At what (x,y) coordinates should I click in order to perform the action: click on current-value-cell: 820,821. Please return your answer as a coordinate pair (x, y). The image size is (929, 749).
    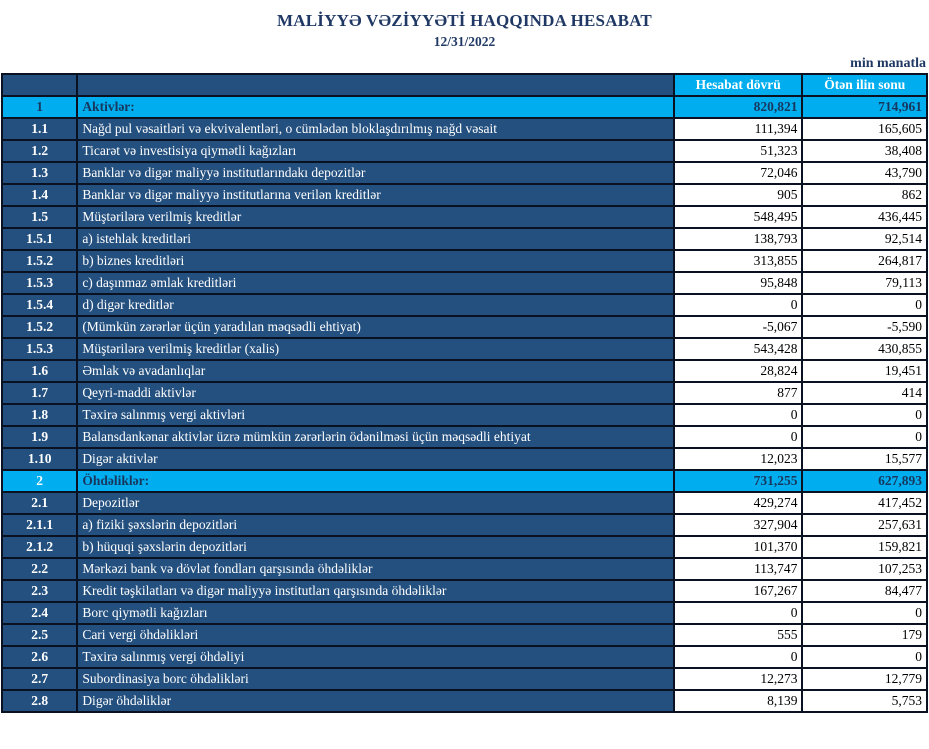
    Looking at the image, I should click on (738, 107).